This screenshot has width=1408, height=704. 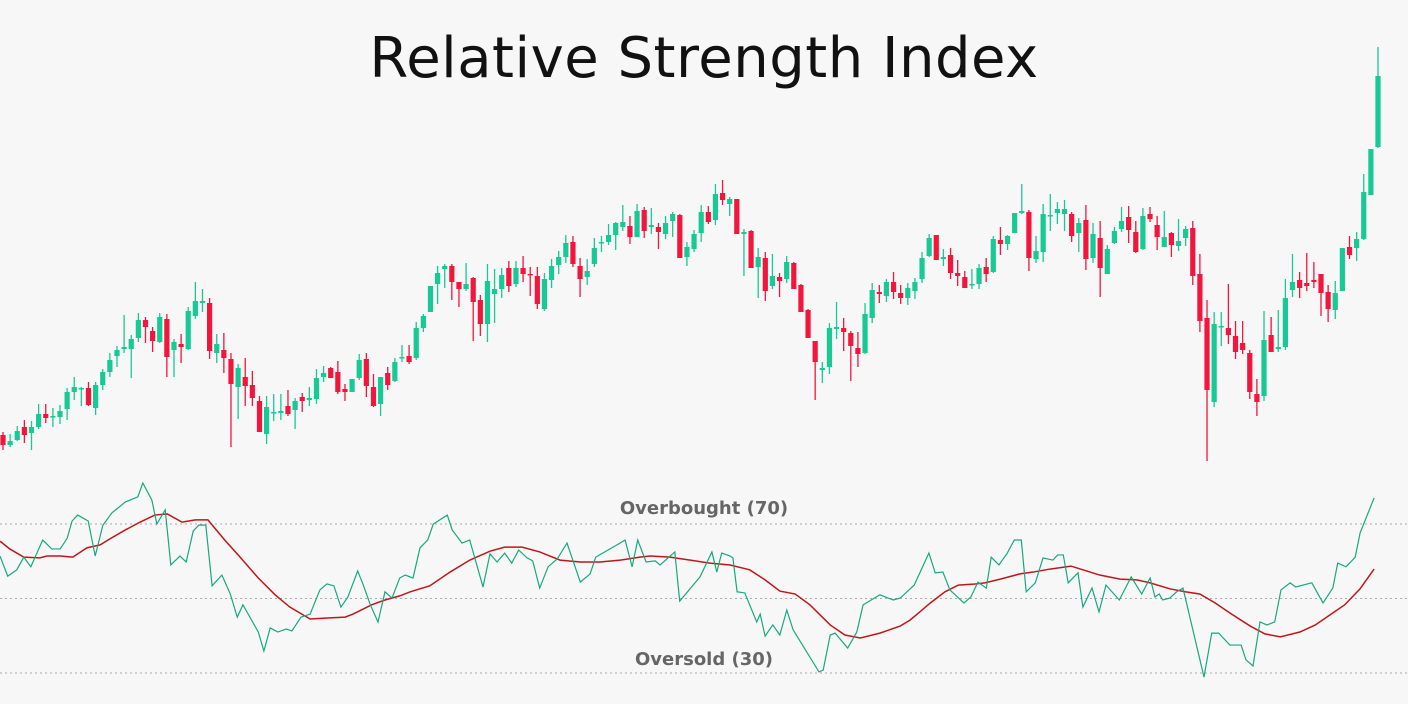 I want to click on oversold-label: Oversold (30), so click(x=704, y=659).